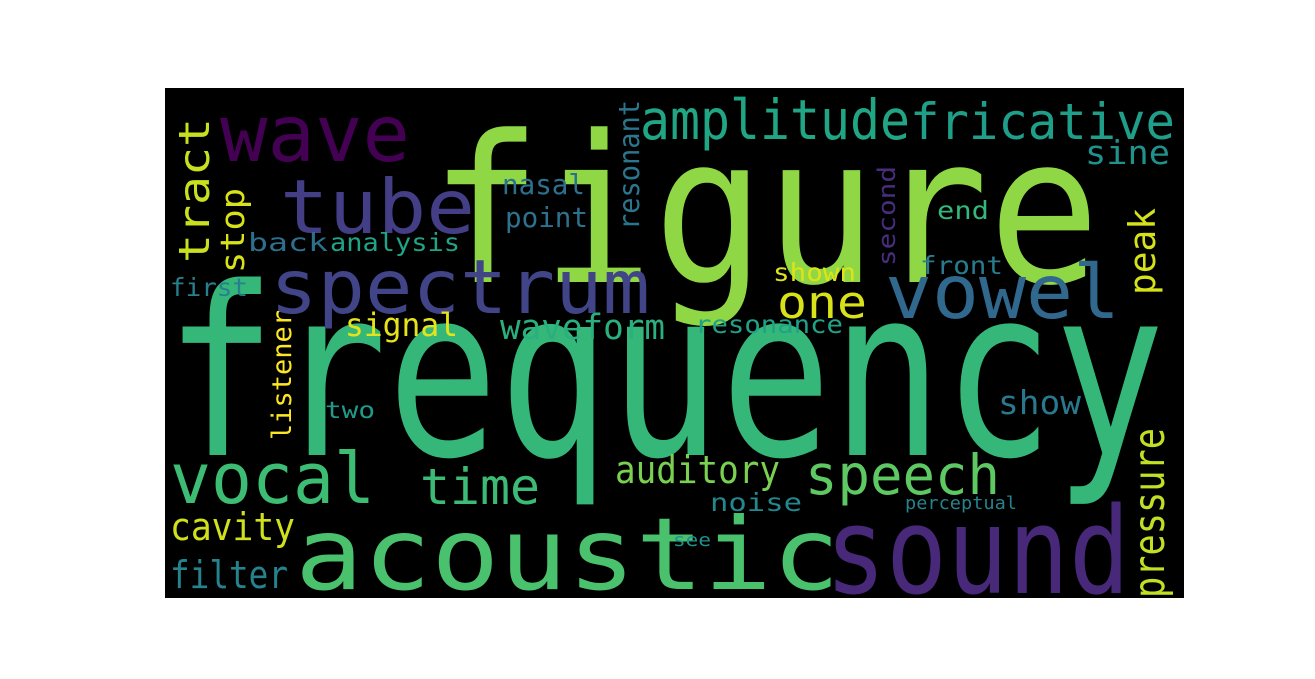 This screenshot has height=679, width=1315. What do you see at coordinates (546, 217) in the screenshot?
I see `word-point: point` at bounding box center [546, 217].